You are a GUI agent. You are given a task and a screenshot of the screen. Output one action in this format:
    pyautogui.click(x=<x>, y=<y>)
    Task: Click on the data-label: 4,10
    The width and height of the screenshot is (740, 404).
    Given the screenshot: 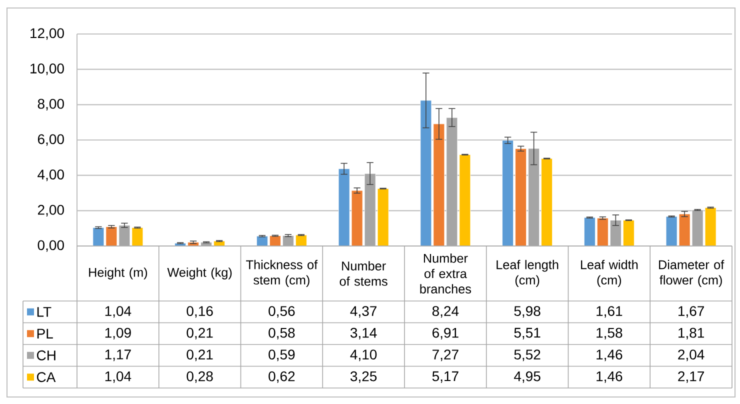 What is the action you would take?
    pyautogui.click(x=363, y=356)
    